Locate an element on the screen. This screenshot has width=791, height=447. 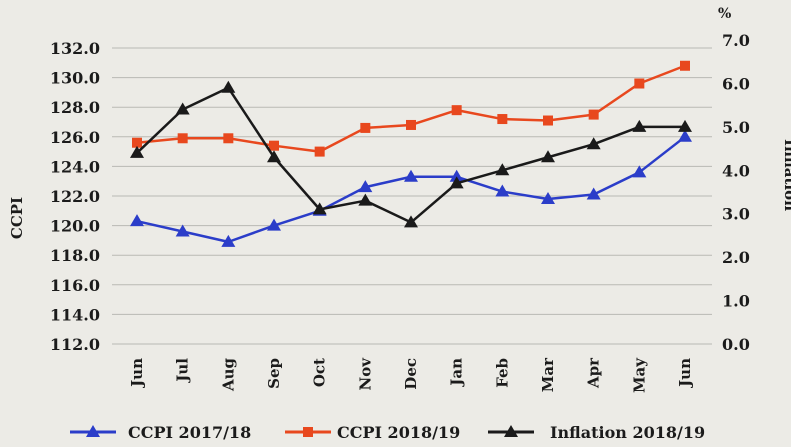
left-tick-label: 126.0 is located at coordinates (75, 137).